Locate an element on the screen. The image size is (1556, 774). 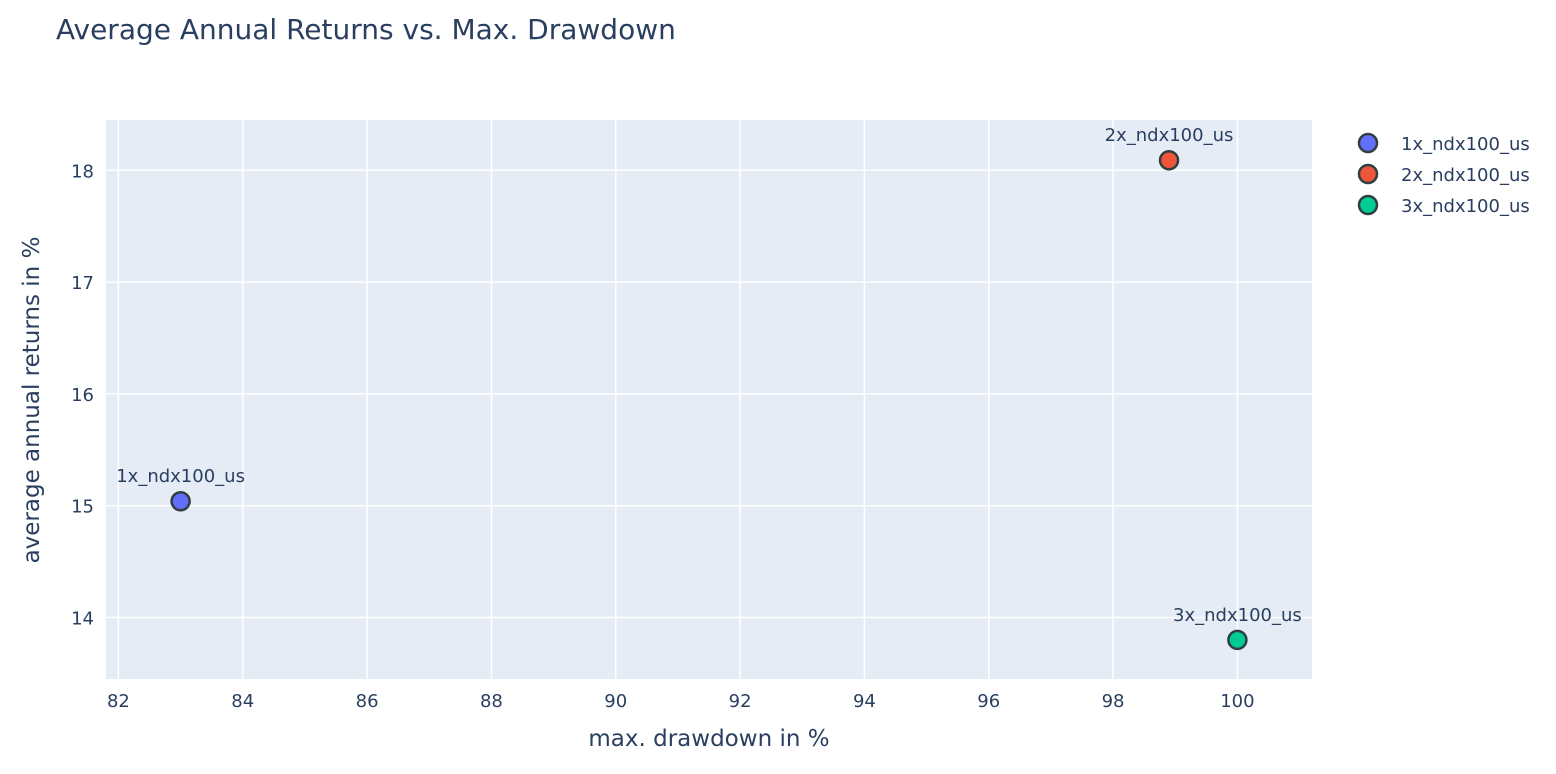
x-axis-title: max. drawdown in % is located at coordinates (708, 739).